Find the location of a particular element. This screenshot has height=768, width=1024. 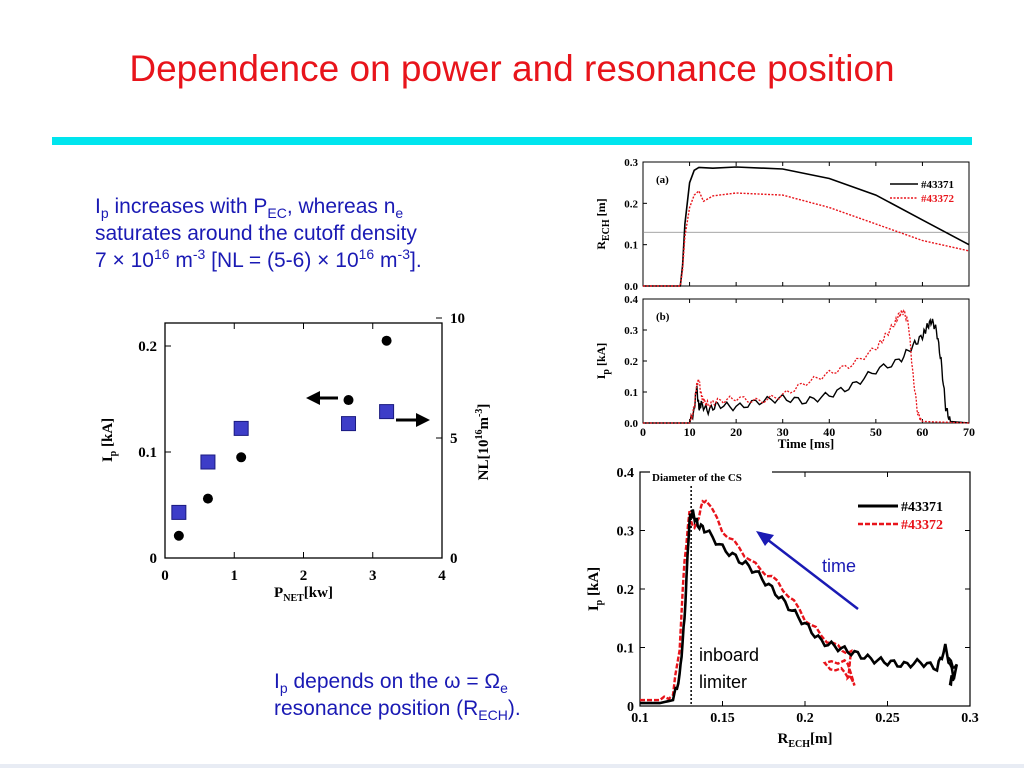

x-tick-label: 0.15 is located at coordinates (722, 718).